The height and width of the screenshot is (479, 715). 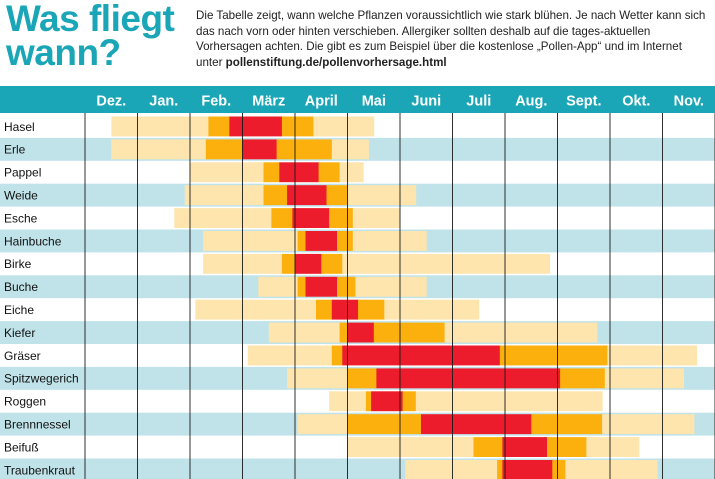 What do you see at coordinates (163, 102) in the screenshot?
I see `month-label: Jan.` at bounding box center [163, 102].